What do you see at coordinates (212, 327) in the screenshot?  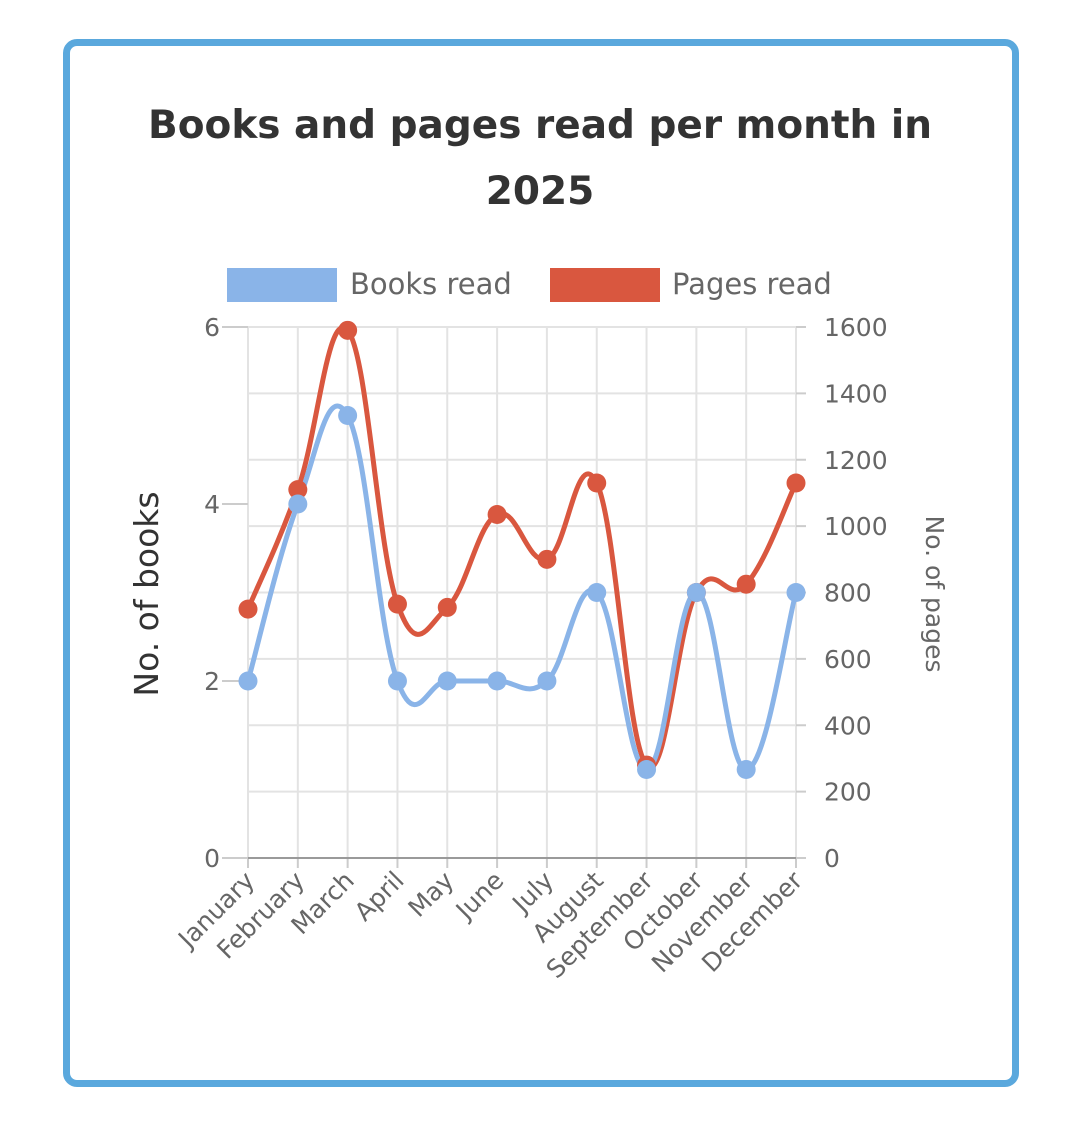 I see `y-tick-label: 6` at bounding box center [212, 327].